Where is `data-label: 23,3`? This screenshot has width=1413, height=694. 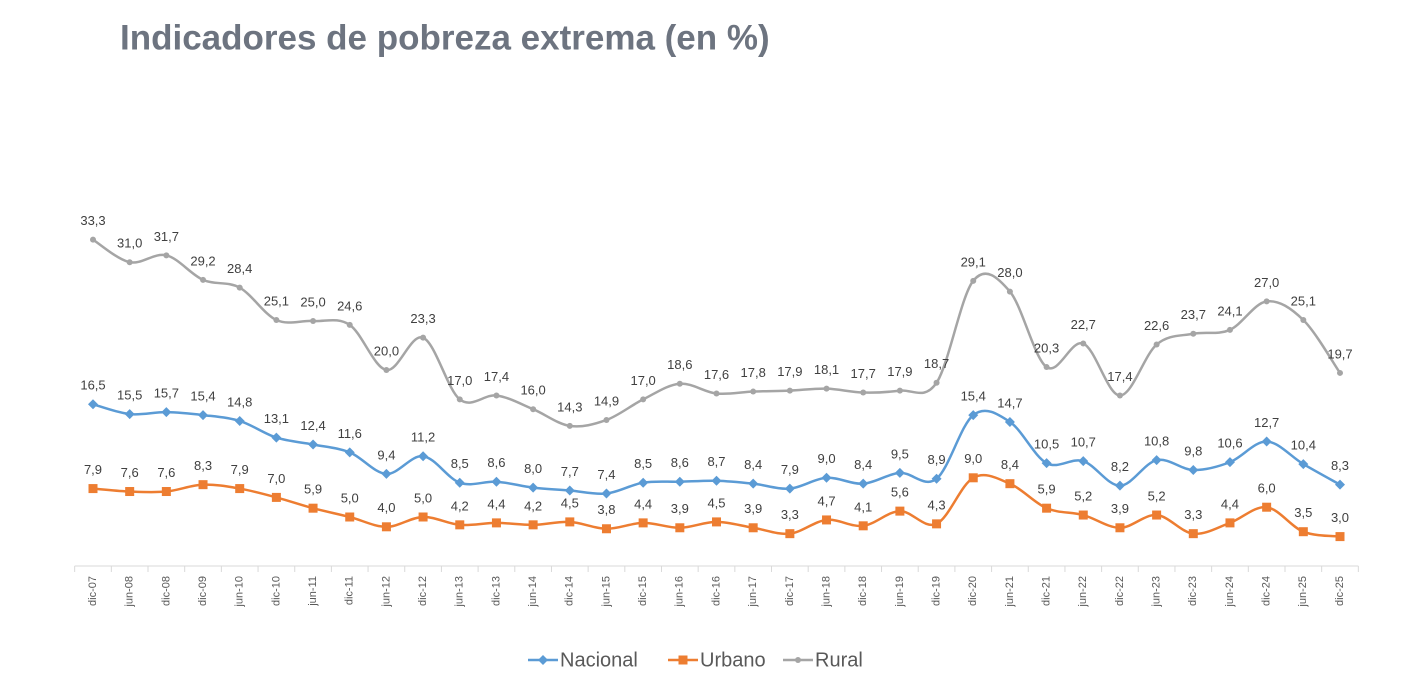
data-label: 23,3 is located at coordinates (422, 318).